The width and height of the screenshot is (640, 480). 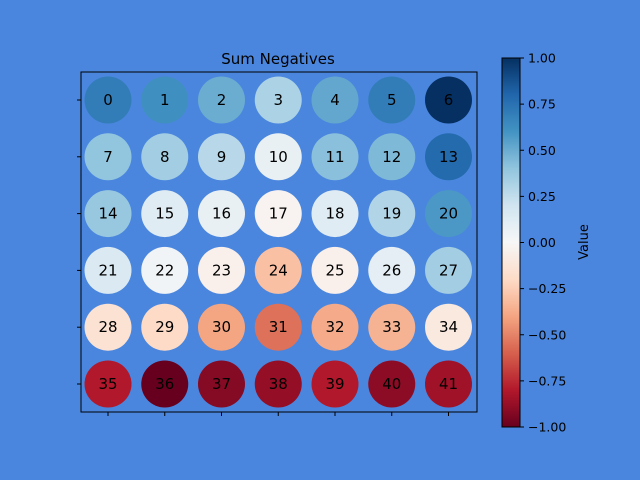 I want to click on cell-label: 35, so click(x=107, y=384).